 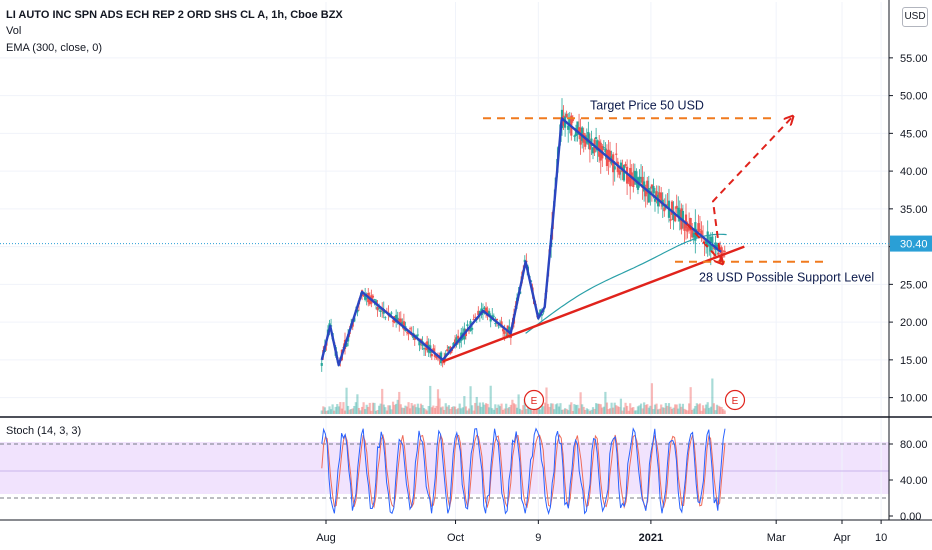 What do you see at coordinates (915, 17) in the screenshot?
I see `currency-button: USD` at bounding box center [915, 17].